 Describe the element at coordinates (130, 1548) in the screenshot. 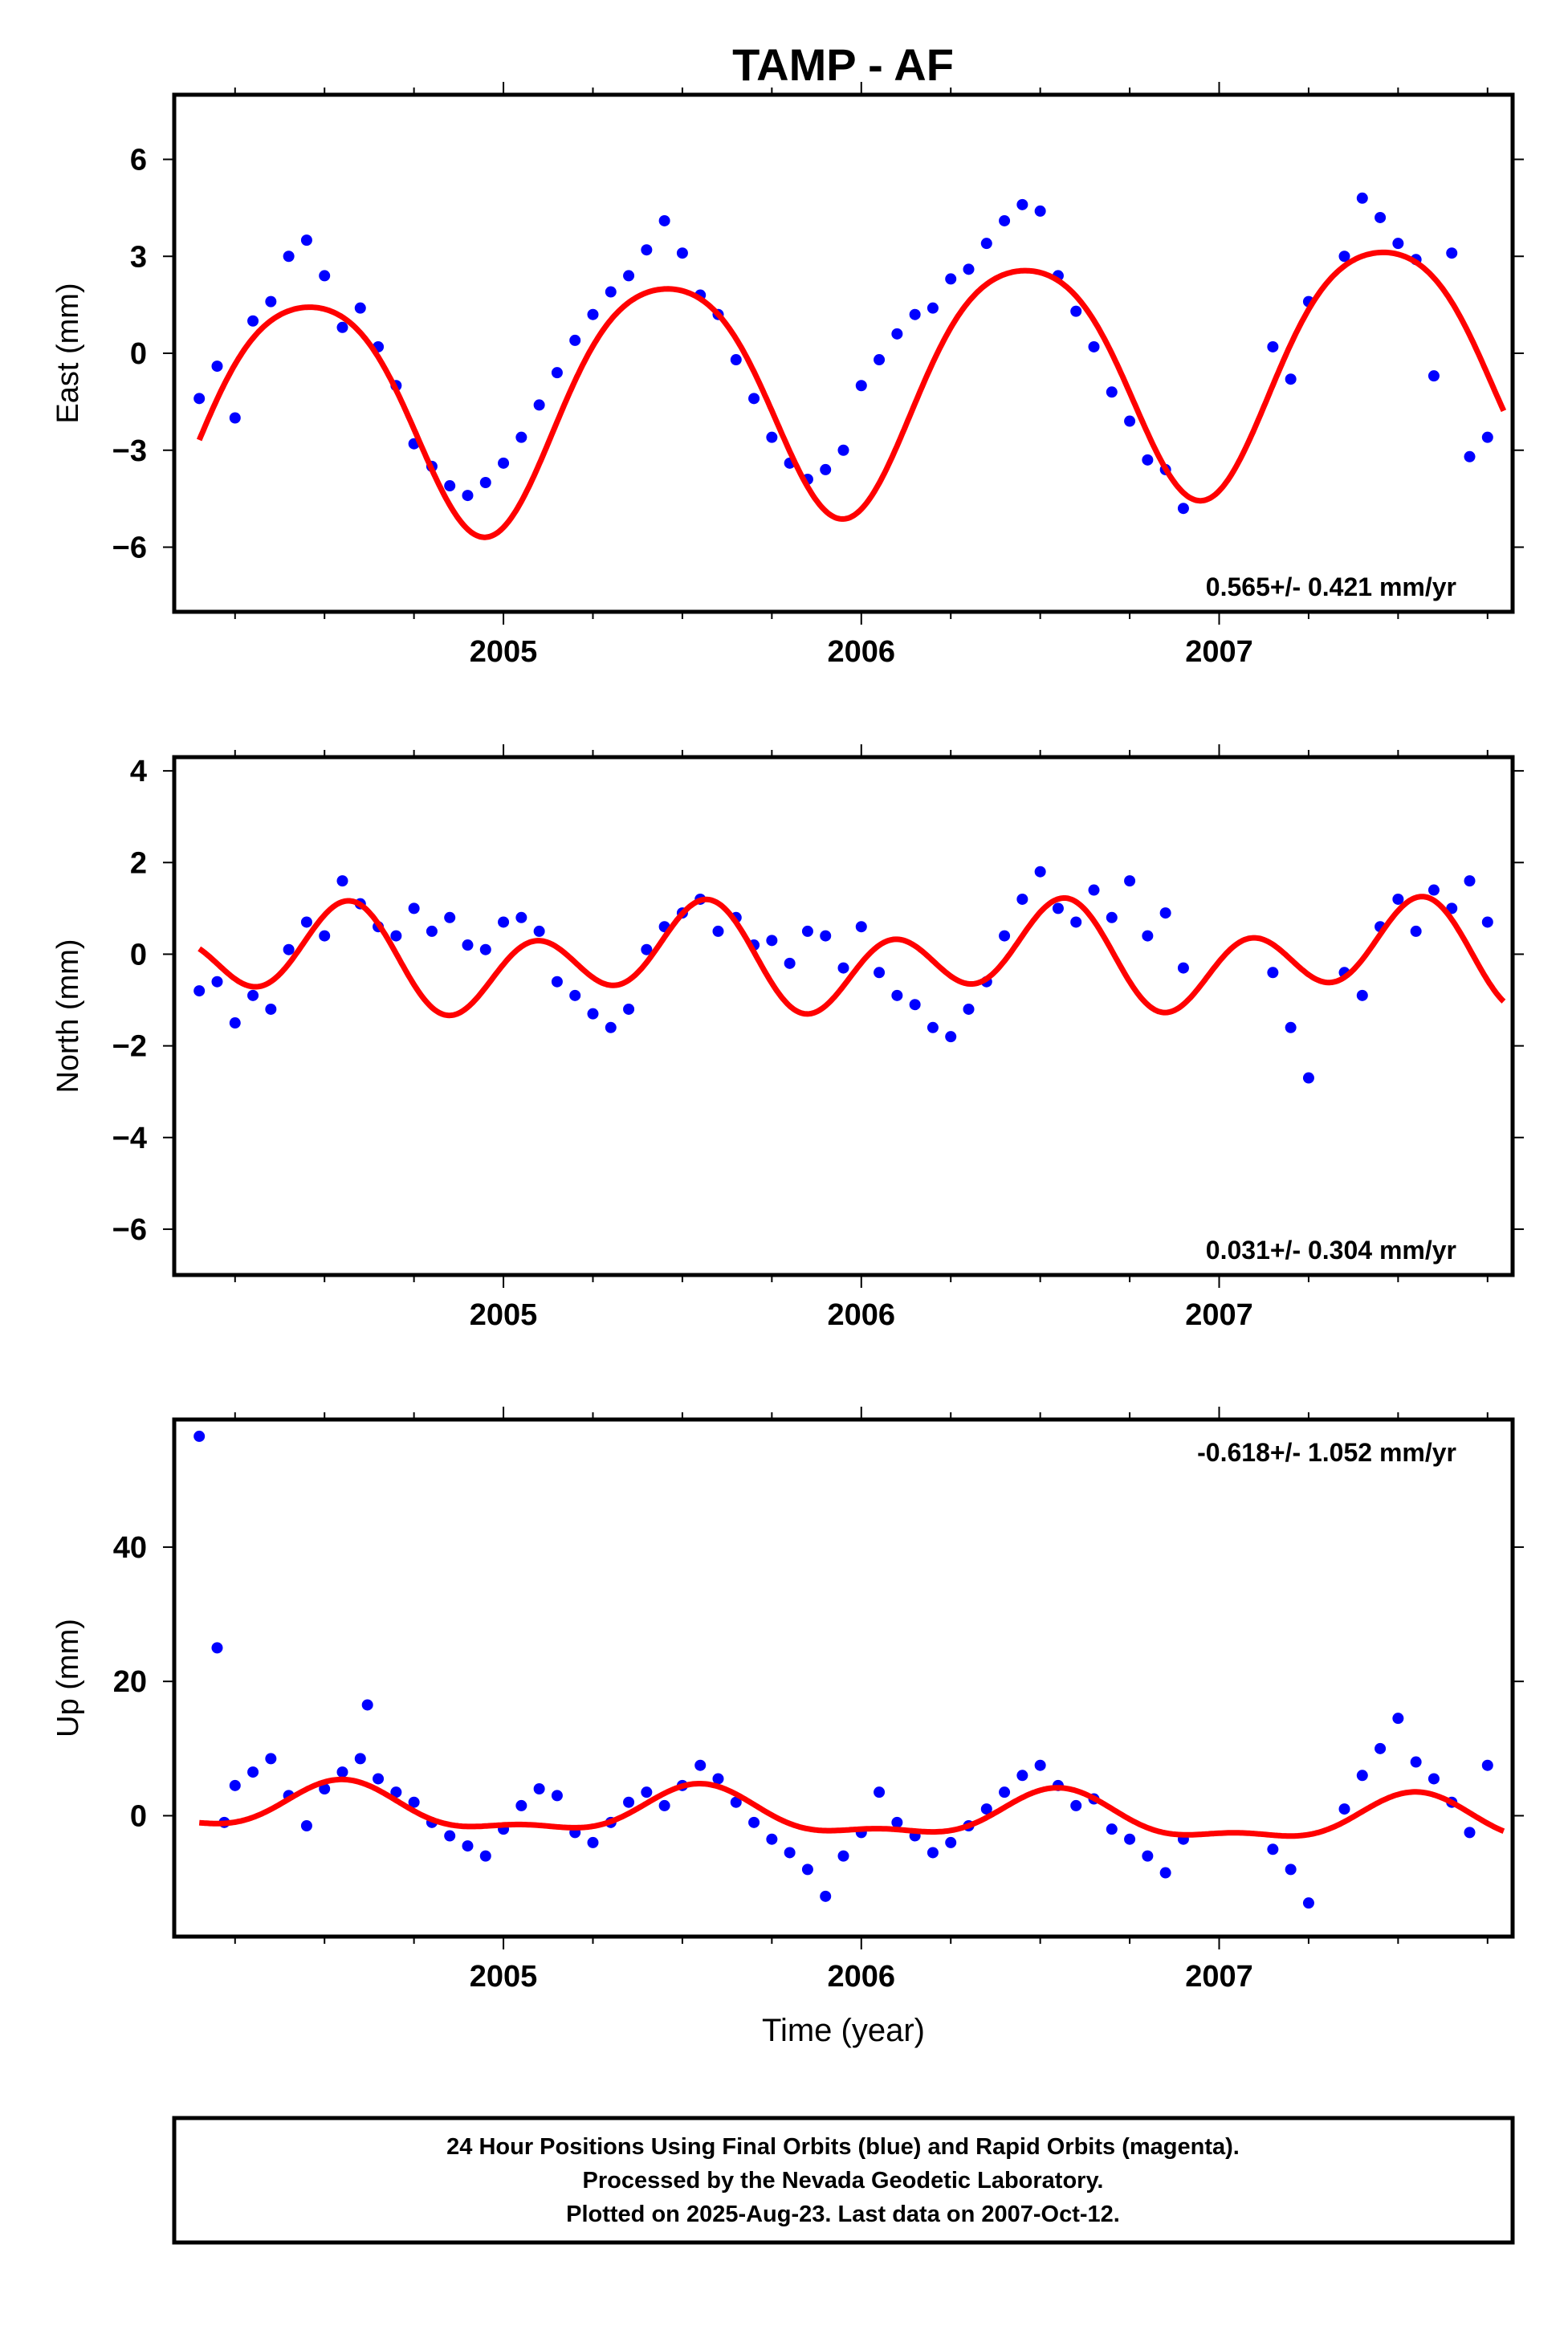

I see `up-y-tick-label: 40` at that location.